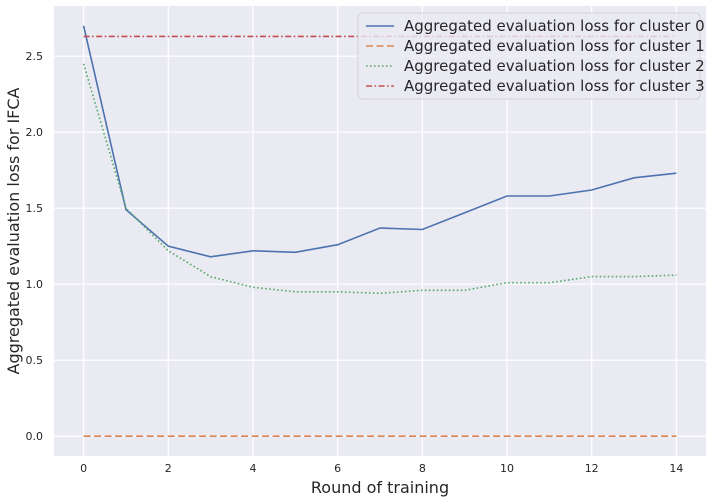  Describe the element at coordinates (337, 468) in the screenshot. I see `x-tick-label: 6` at that location.